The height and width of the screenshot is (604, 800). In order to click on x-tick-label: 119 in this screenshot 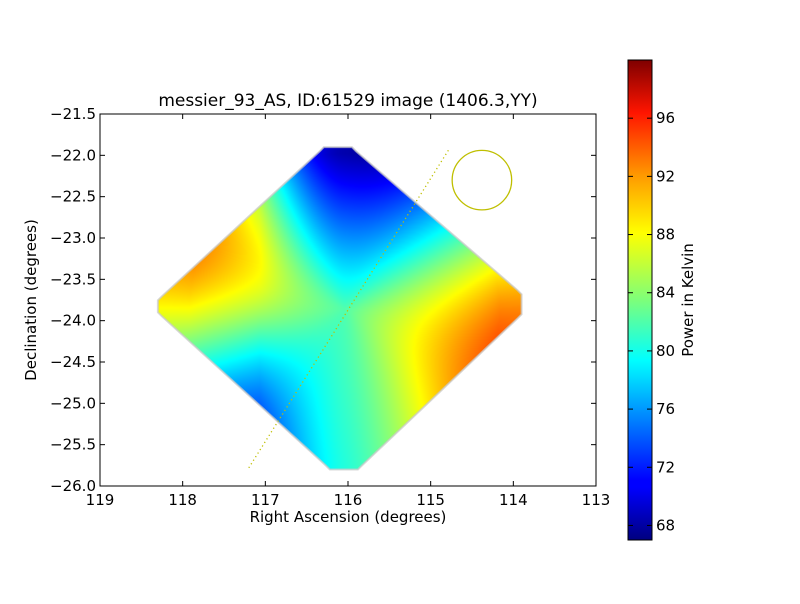, I will do `click(100, 500)`.